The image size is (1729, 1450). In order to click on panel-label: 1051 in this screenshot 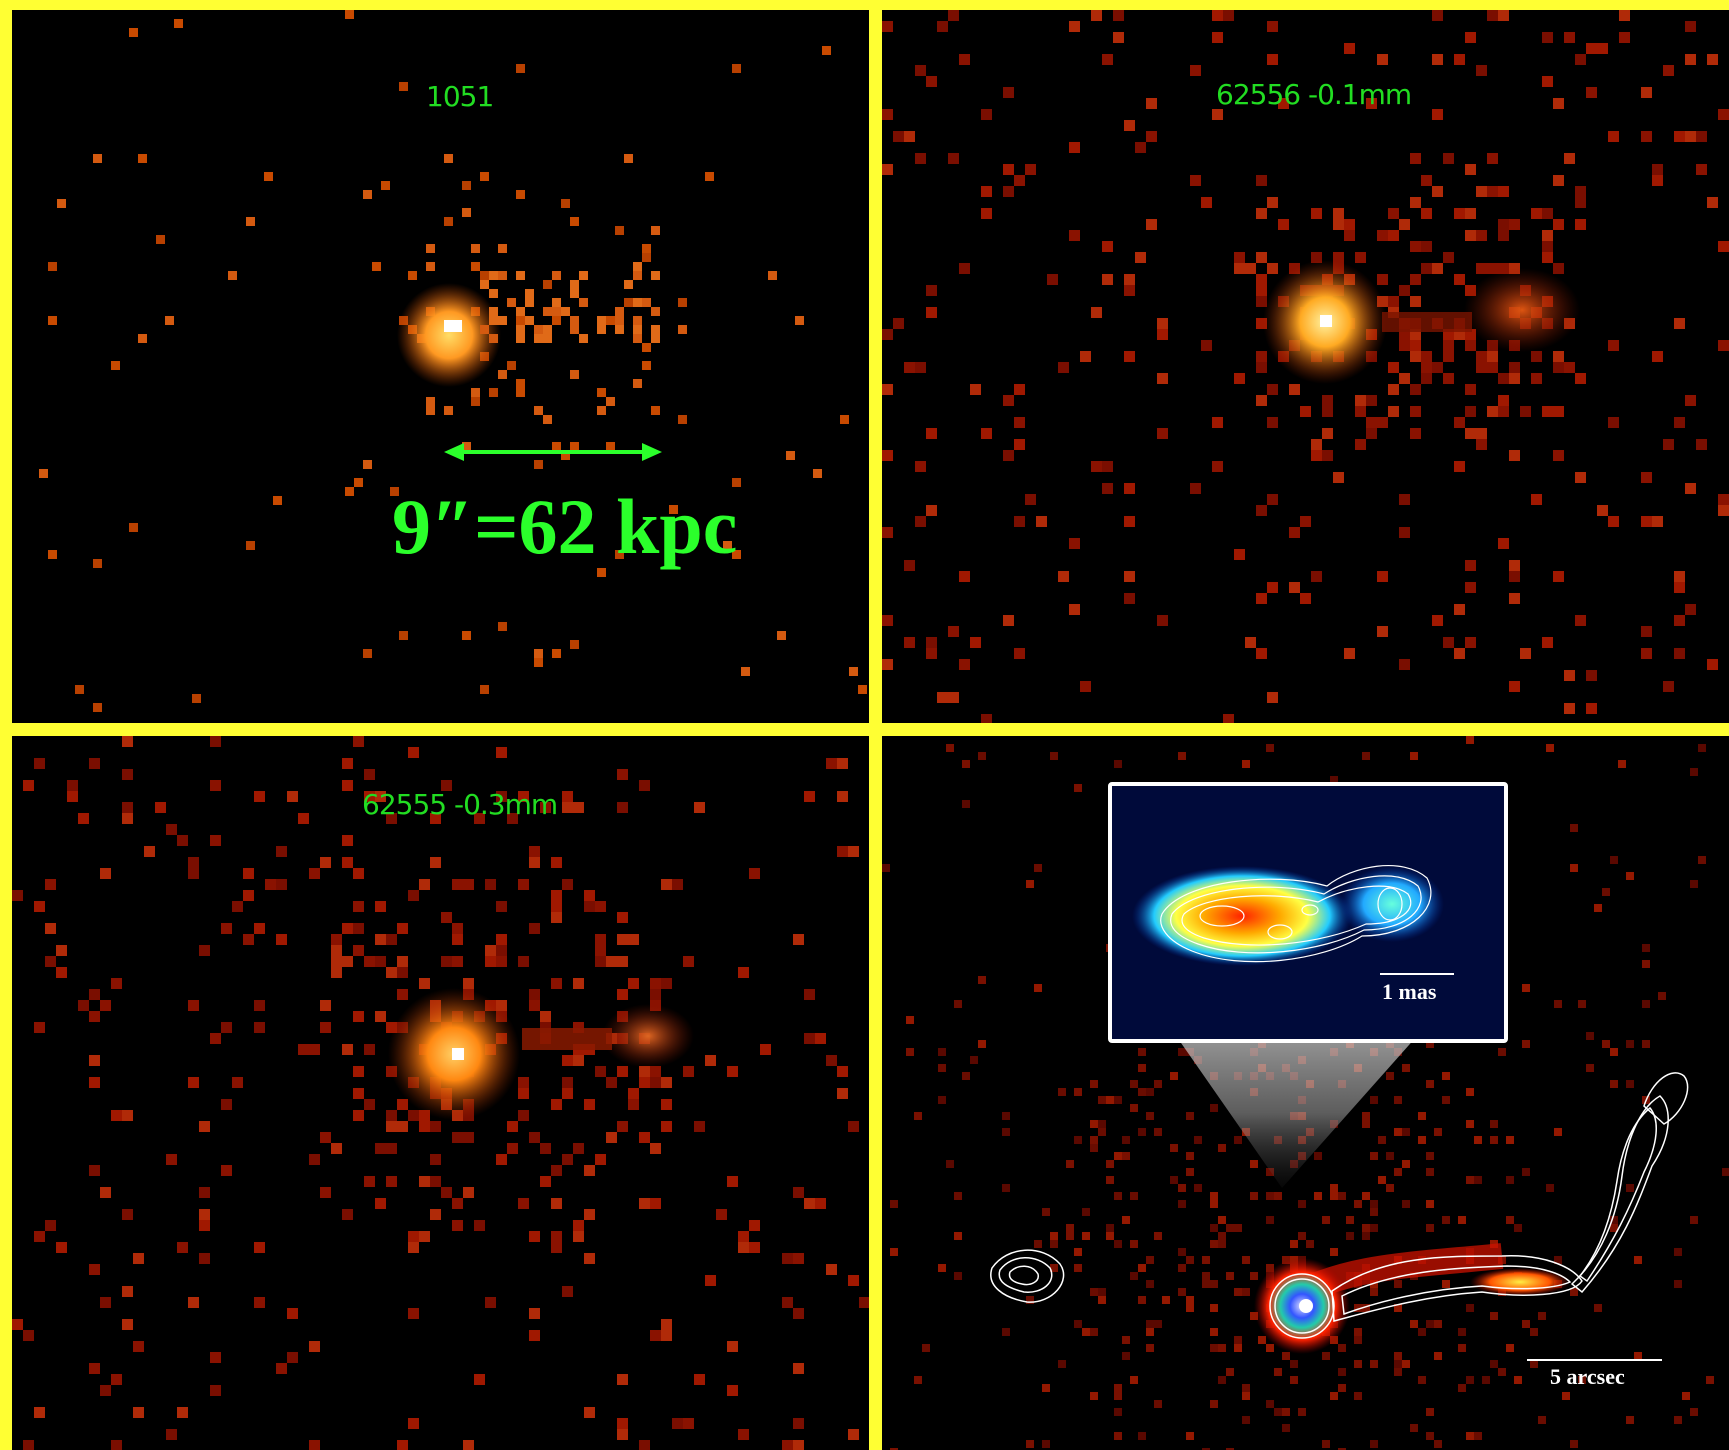, I will do `click(460, 96)`.